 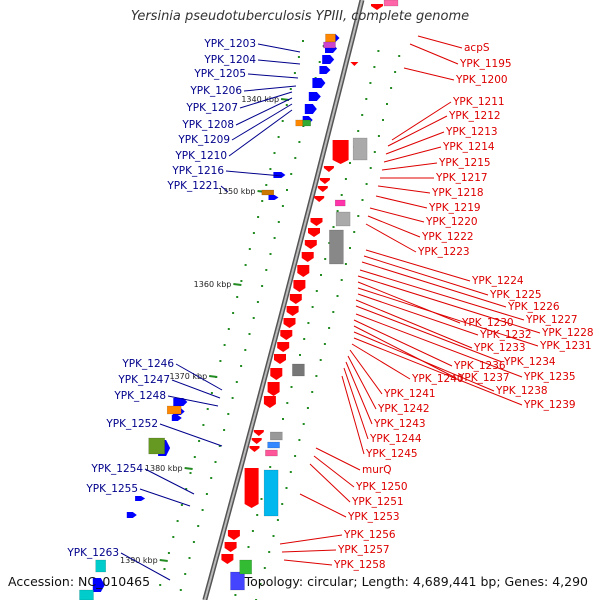 What do you see at coordinates (213, 376) in the screenshot?
I see `major-tick` at bounding box center [213, 376].